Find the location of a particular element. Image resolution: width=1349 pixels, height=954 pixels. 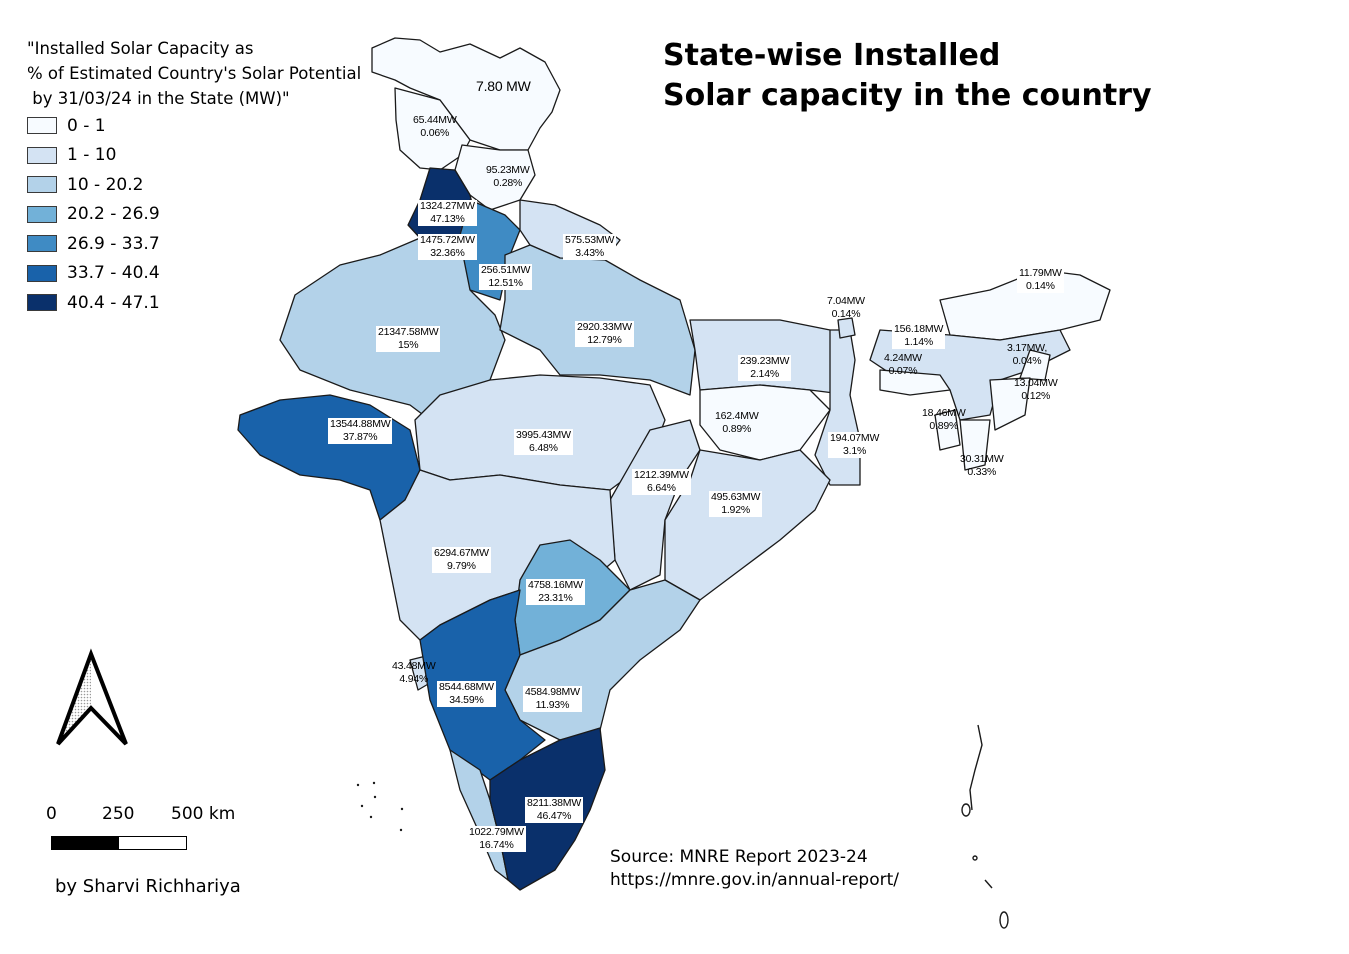

legend-label: 10 - 20.2 is located at coordinates (105, 184).